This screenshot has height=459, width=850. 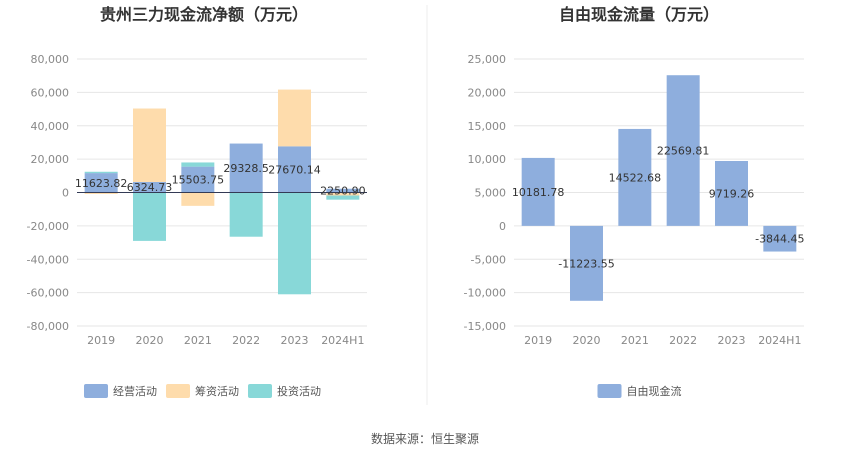 What do you see at coordinates (48, 293) in the screenshot?
I see `y-tick-label: -60,000` at bounding box center [48, 293].